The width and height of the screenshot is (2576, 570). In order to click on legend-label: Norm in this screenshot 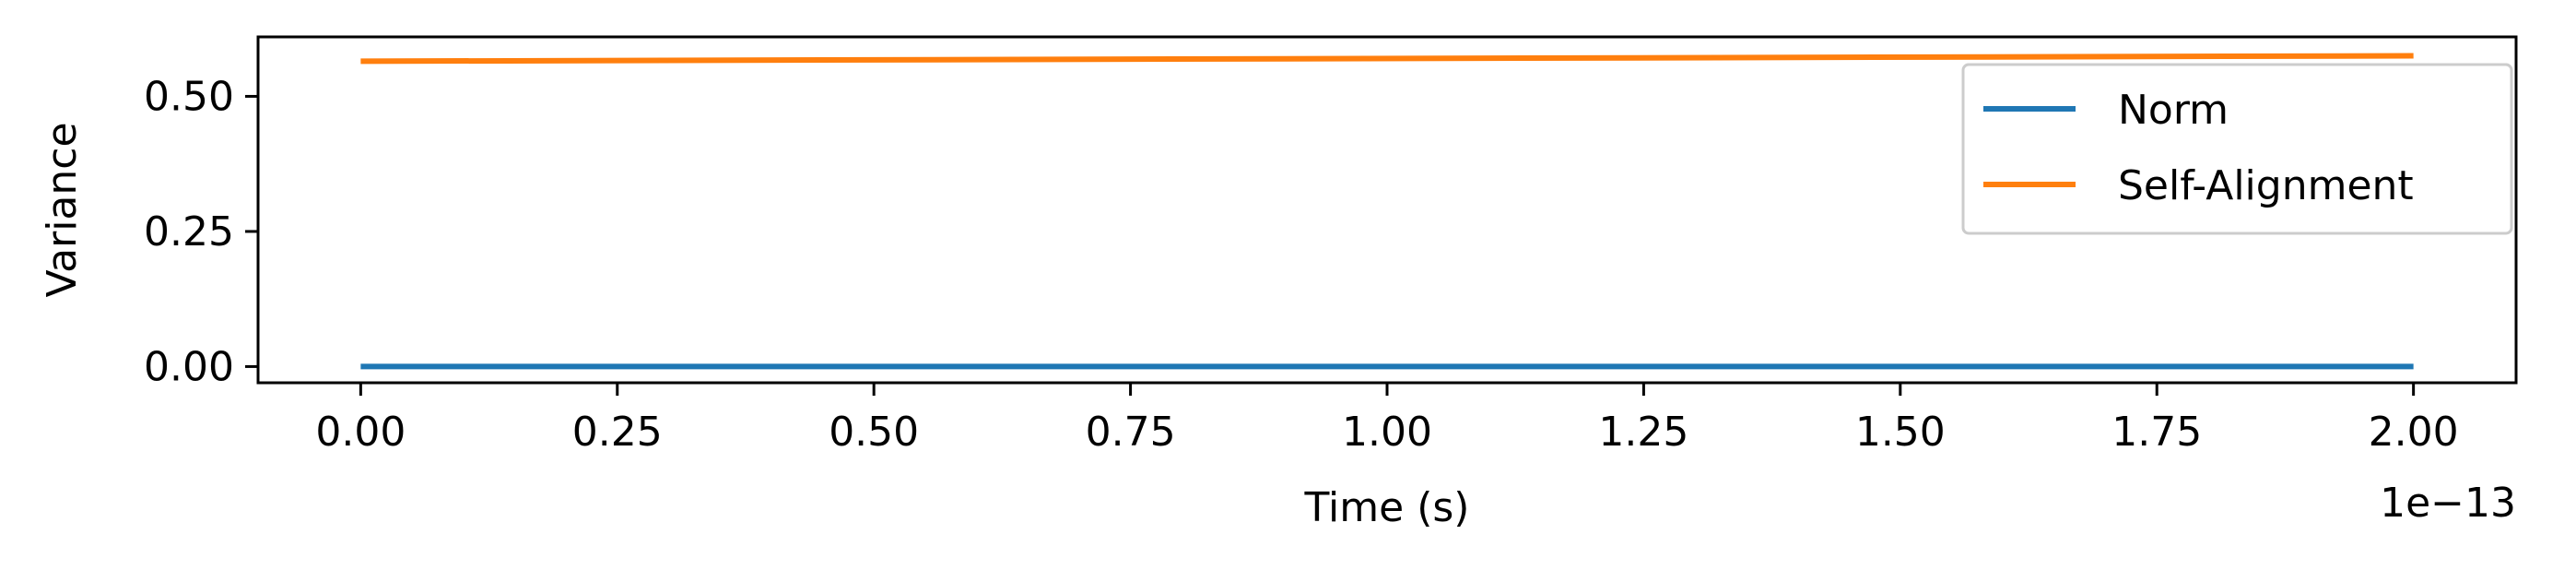, I will do `click(2173, 111)`.